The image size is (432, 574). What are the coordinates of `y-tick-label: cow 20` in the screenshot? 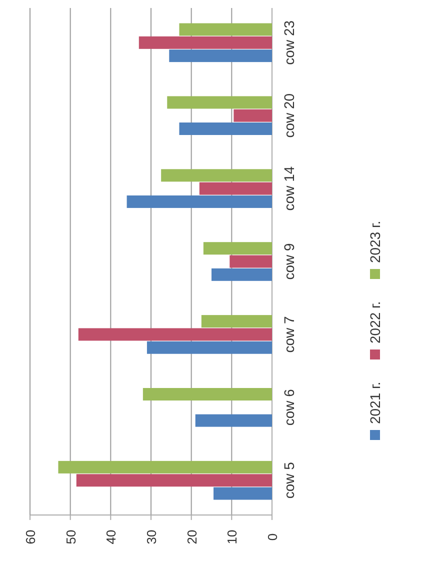 It's located at (289, 115).